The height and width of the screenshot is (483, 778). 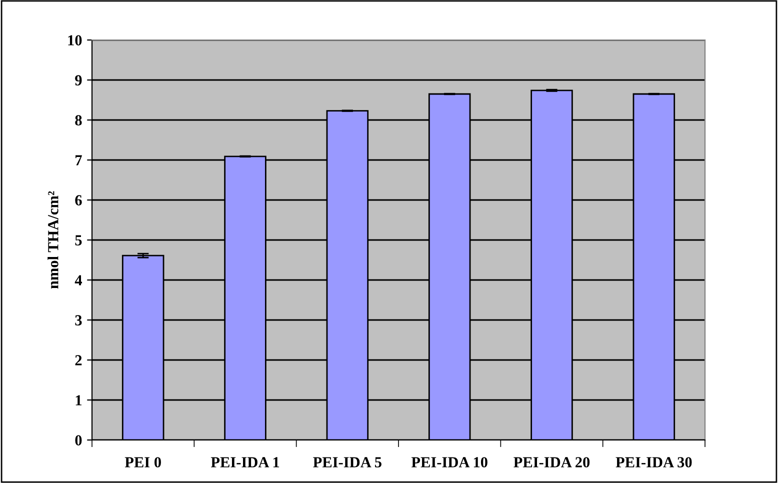 I want to click on y-tick-label: 9, so click(x=78, y=80).